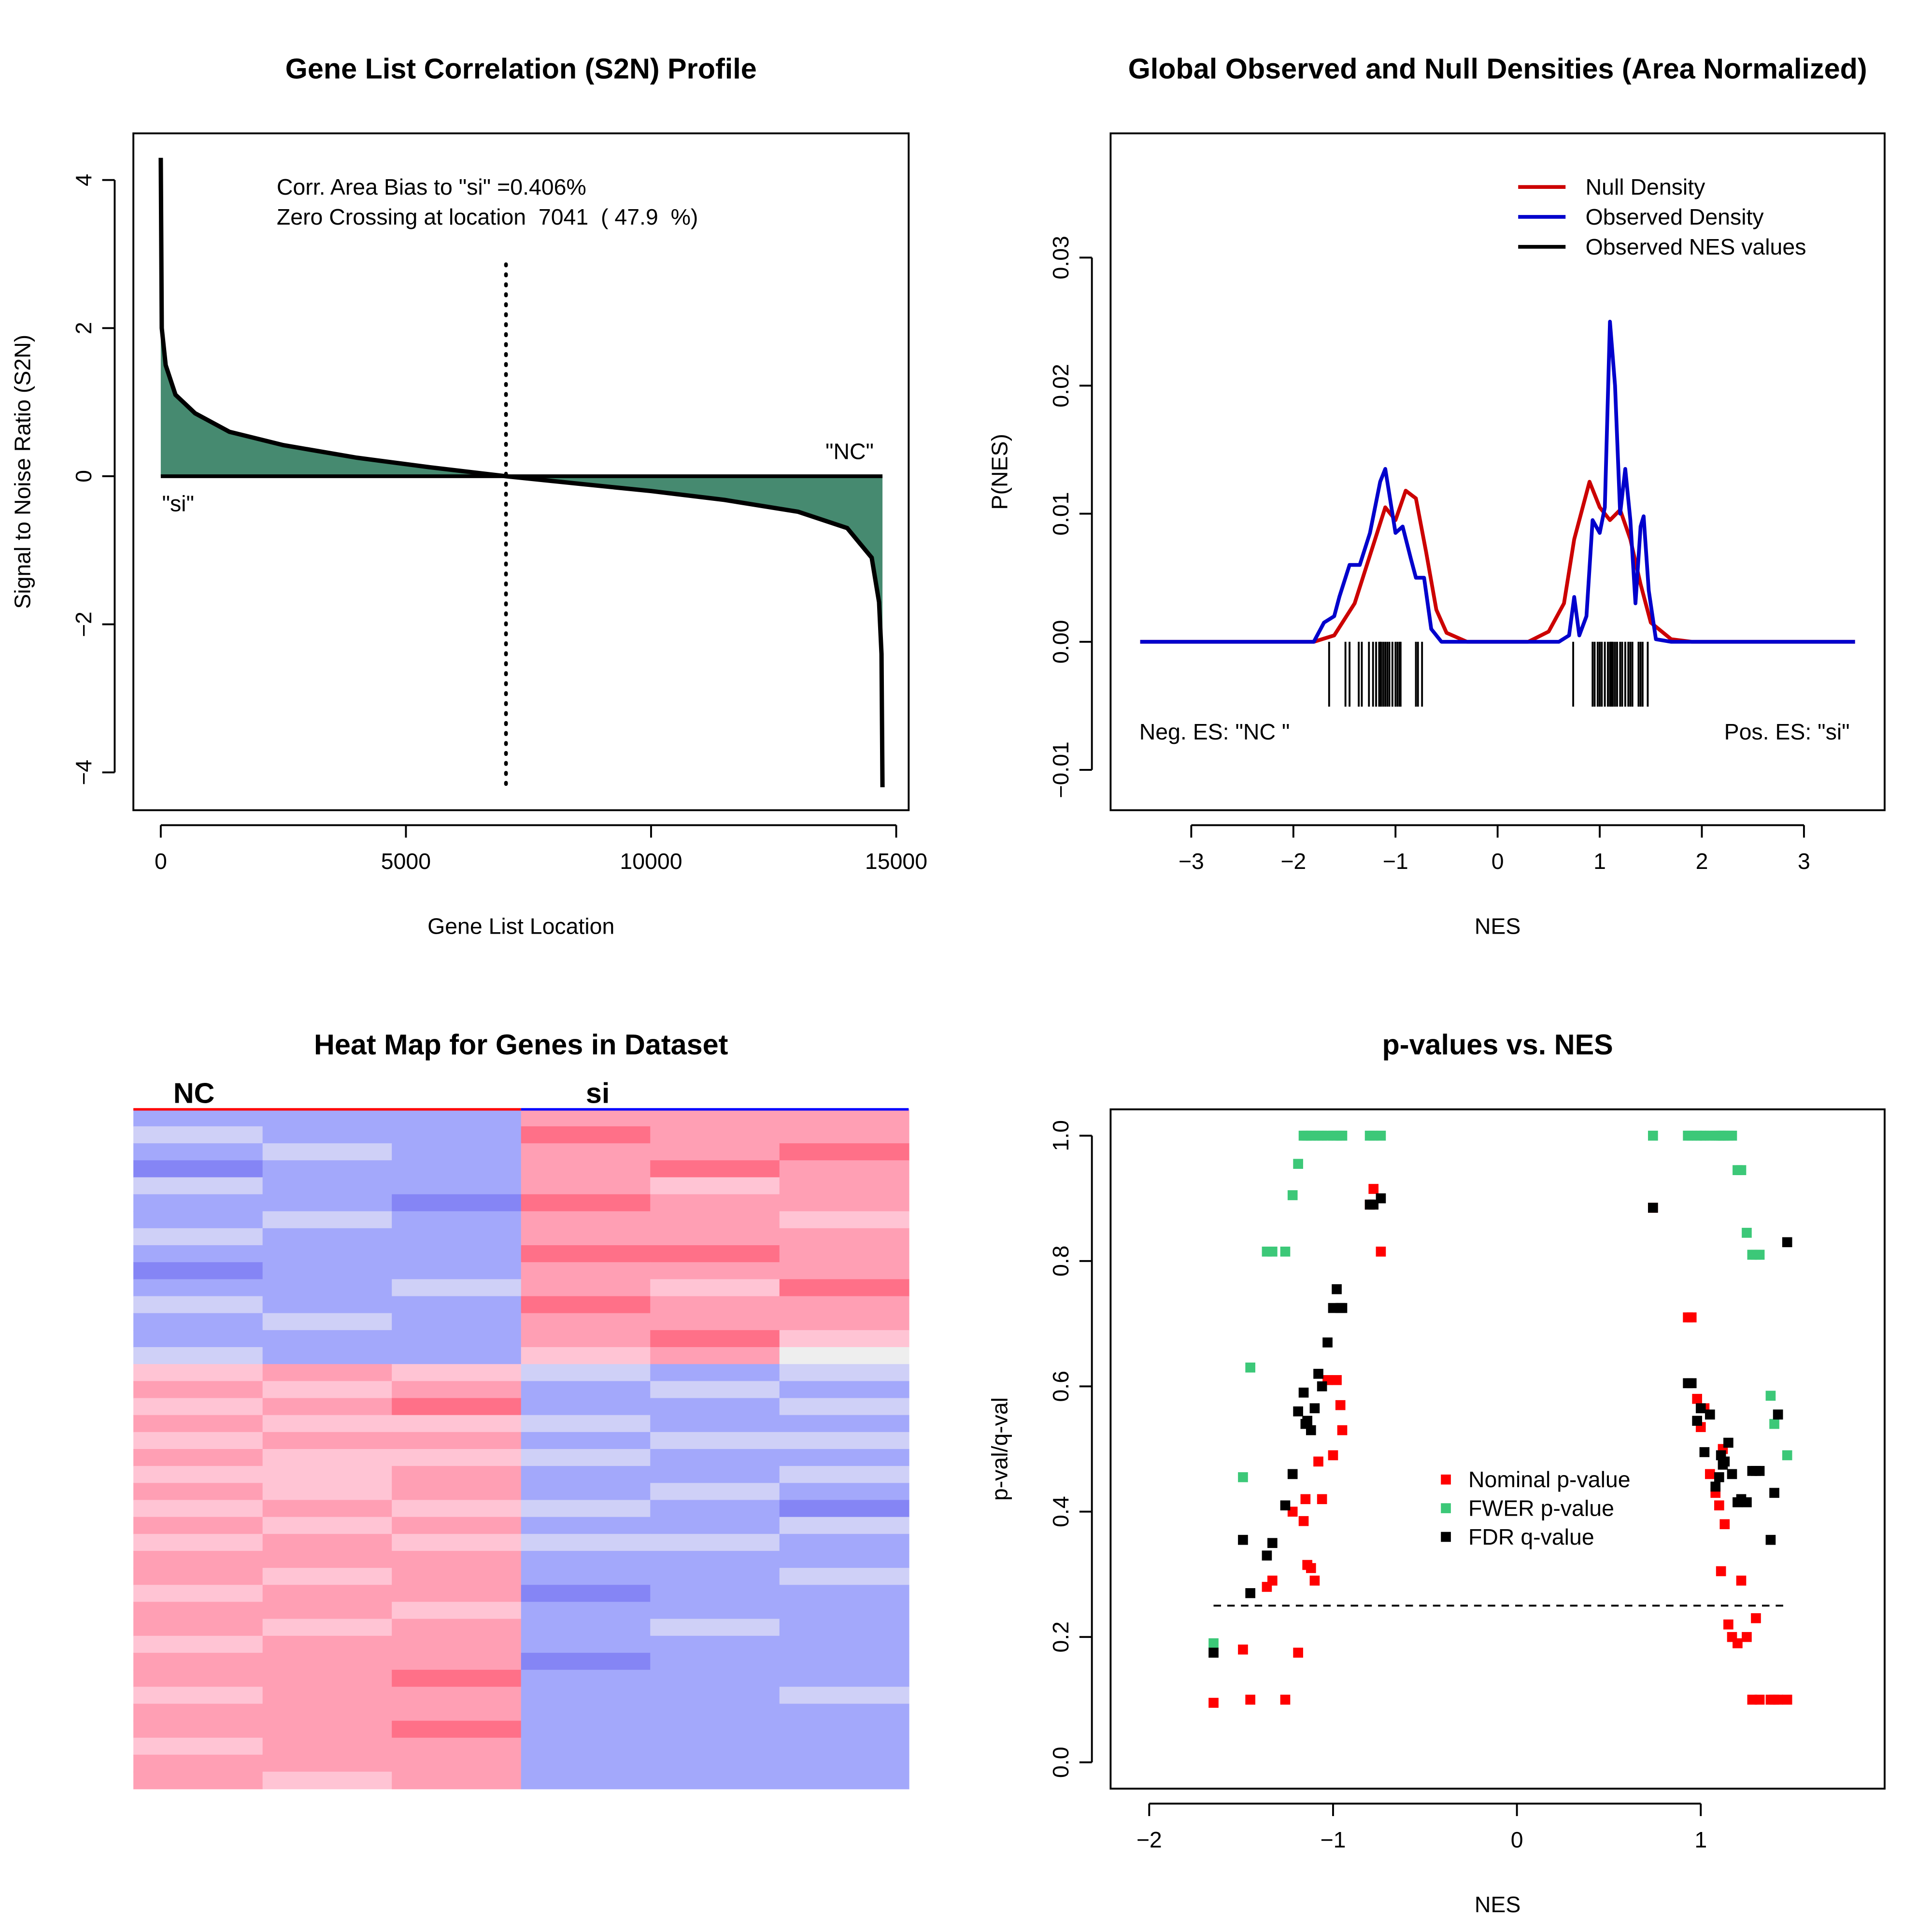 This screenshot has height=1932, width=1932. I want to click on left-label: "si", so click(178, 503).